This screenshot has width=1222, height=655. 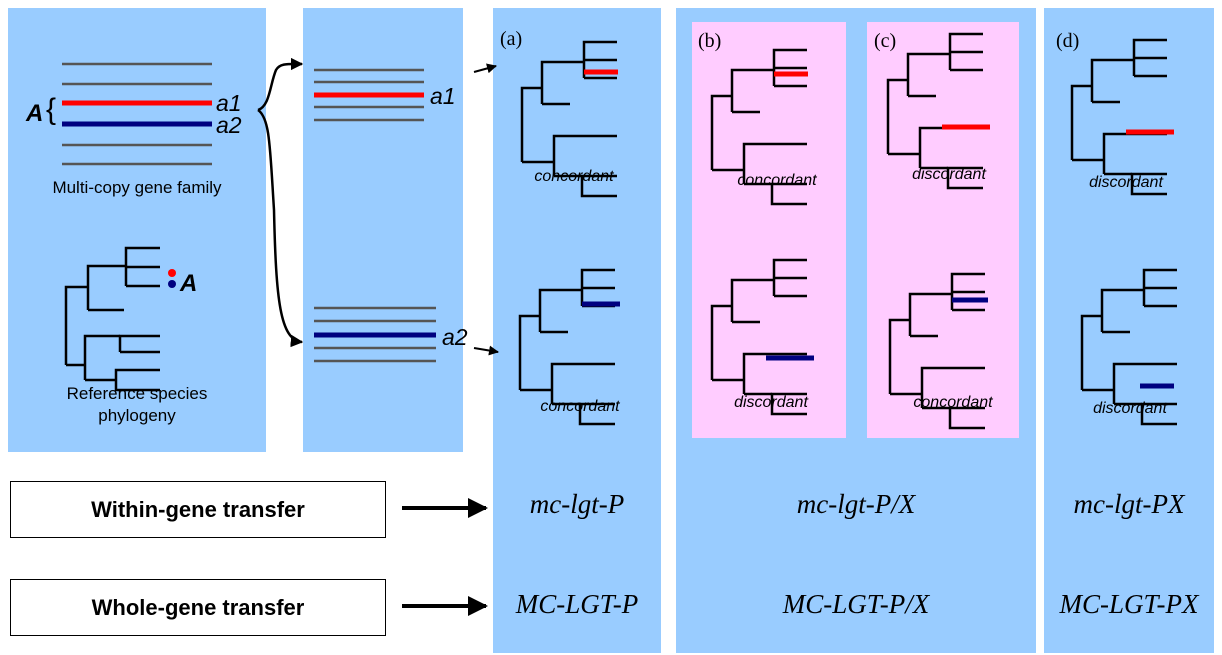 What do you see at coordinates (777, 180) in the screenshot?
I see `scenario-b-top-status: concordant` at bounding box center [777, 180].